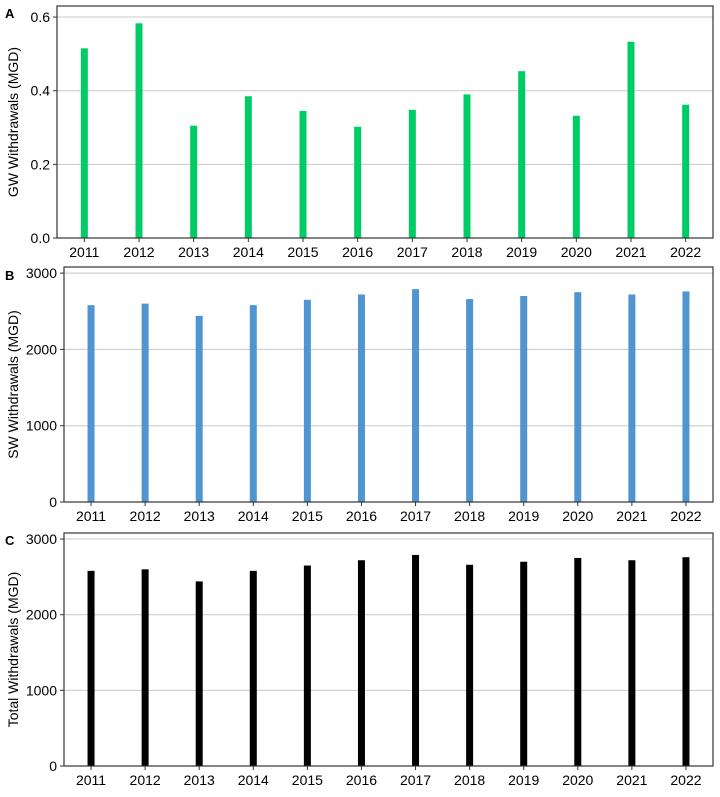 This screenshot has width=720, height=797. What do you see at coordinates (576, 176) in the screenshot?
I see `panel-a-bar-2020` at bounding box center [576, 176].